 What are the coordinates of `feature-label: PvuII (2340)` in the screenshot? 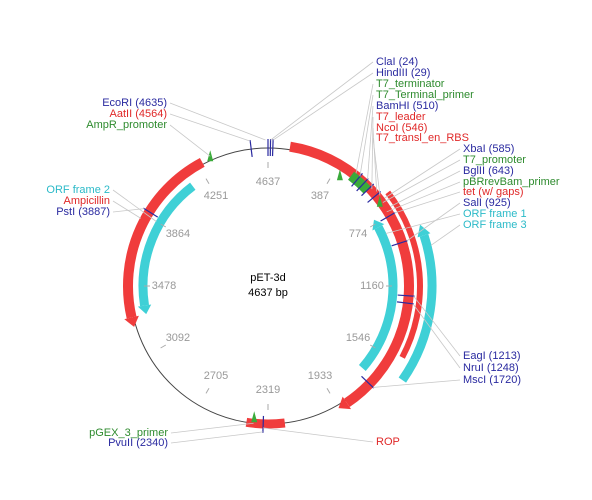 It's located at (138, 443).